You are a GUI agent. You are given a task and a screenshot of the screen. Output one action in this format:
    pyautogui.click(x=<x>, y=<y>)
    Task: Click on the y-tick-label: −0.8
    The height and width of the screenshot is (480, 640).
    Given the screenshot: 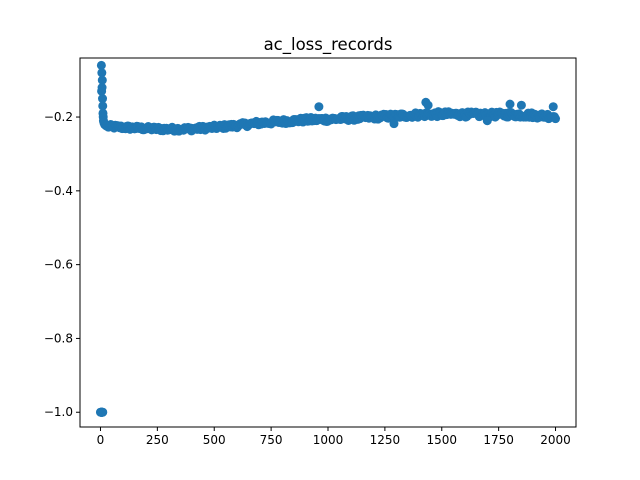 What is the action you would take?
    pyautogui.click(x=58, y=338)
    